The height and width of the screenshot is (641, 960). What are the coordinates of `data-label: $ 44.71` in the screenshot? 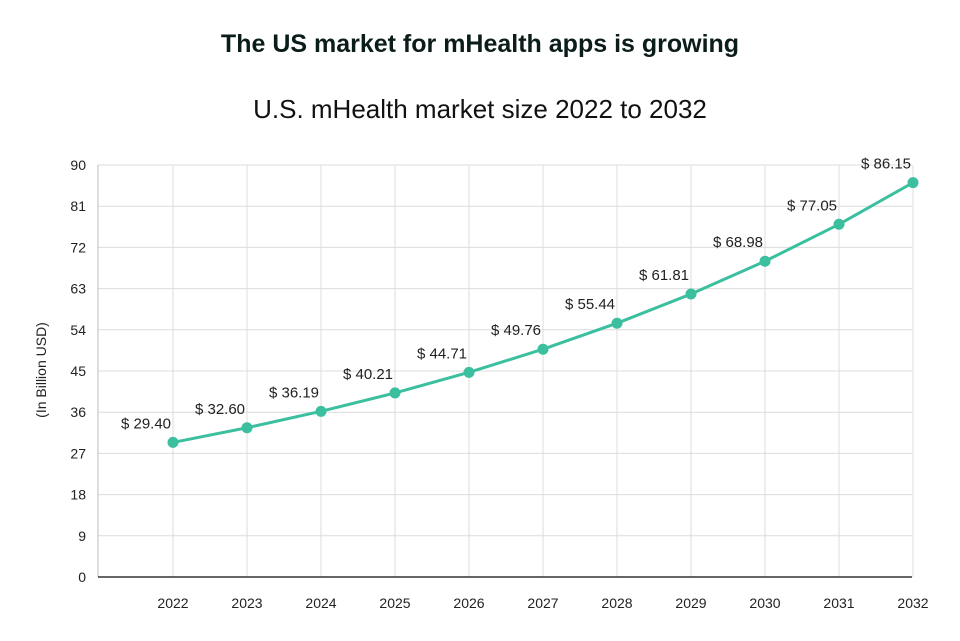 It's located at (442, 353).